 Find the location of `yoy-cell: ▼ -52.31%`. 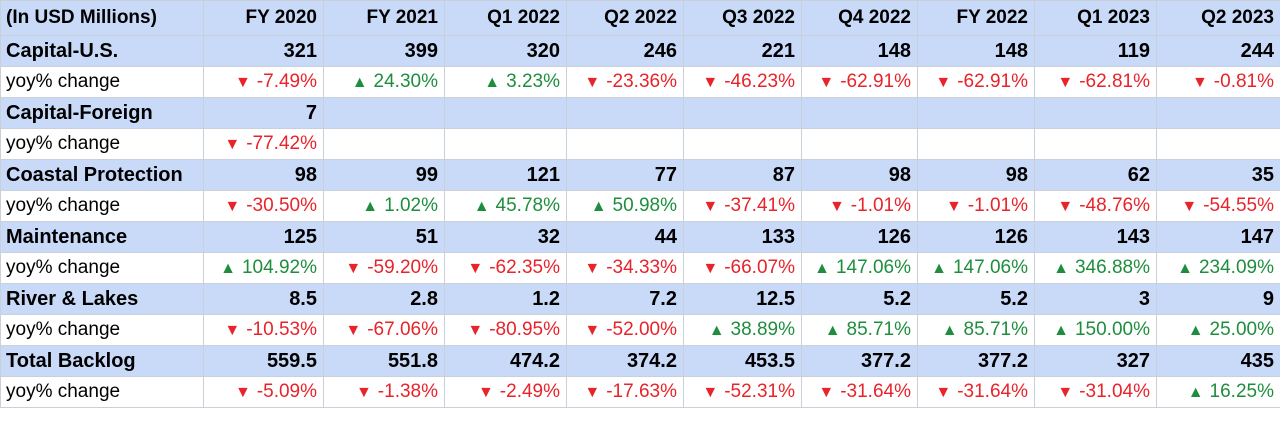

yoy-cell: ▼ -52.31% is located at coordinates (742, 392).